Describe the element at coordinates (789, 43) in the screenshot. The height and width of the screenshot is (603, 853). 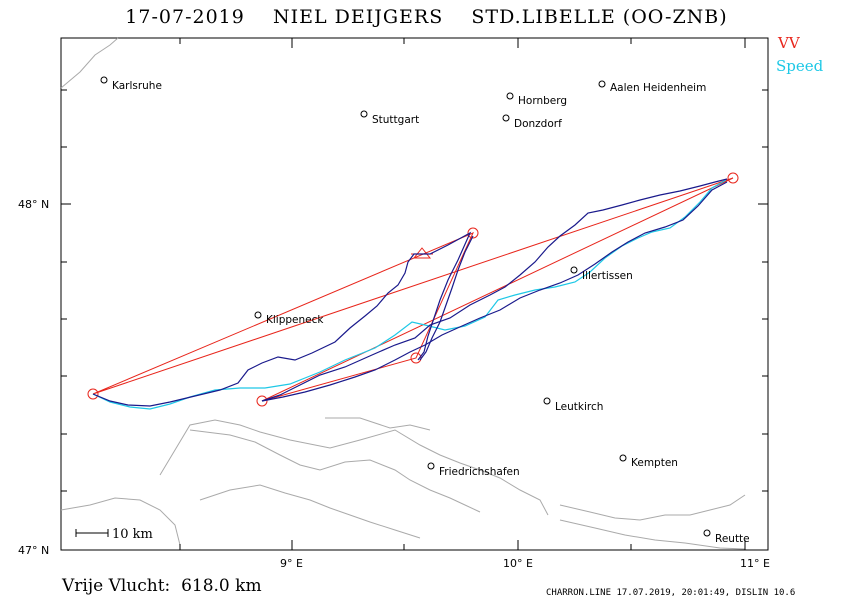
I see `legend-vv: VV` at that location.